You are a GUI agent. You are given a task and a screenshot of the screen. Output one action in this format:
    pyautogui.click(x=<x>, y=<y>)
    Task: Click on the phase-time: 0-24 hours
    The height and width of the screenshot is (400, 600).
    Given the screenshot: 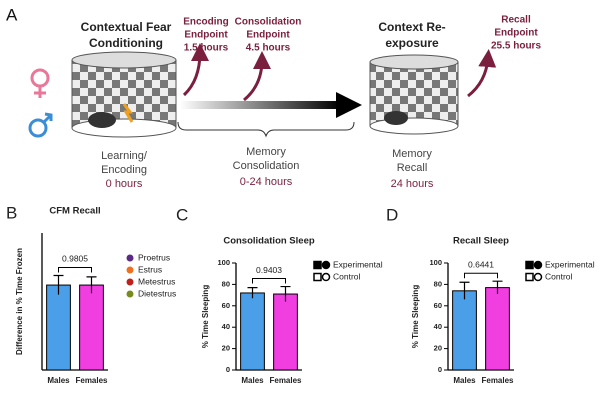 What is the action you would take?
    pyautogui.click(x=266, y=182)
    